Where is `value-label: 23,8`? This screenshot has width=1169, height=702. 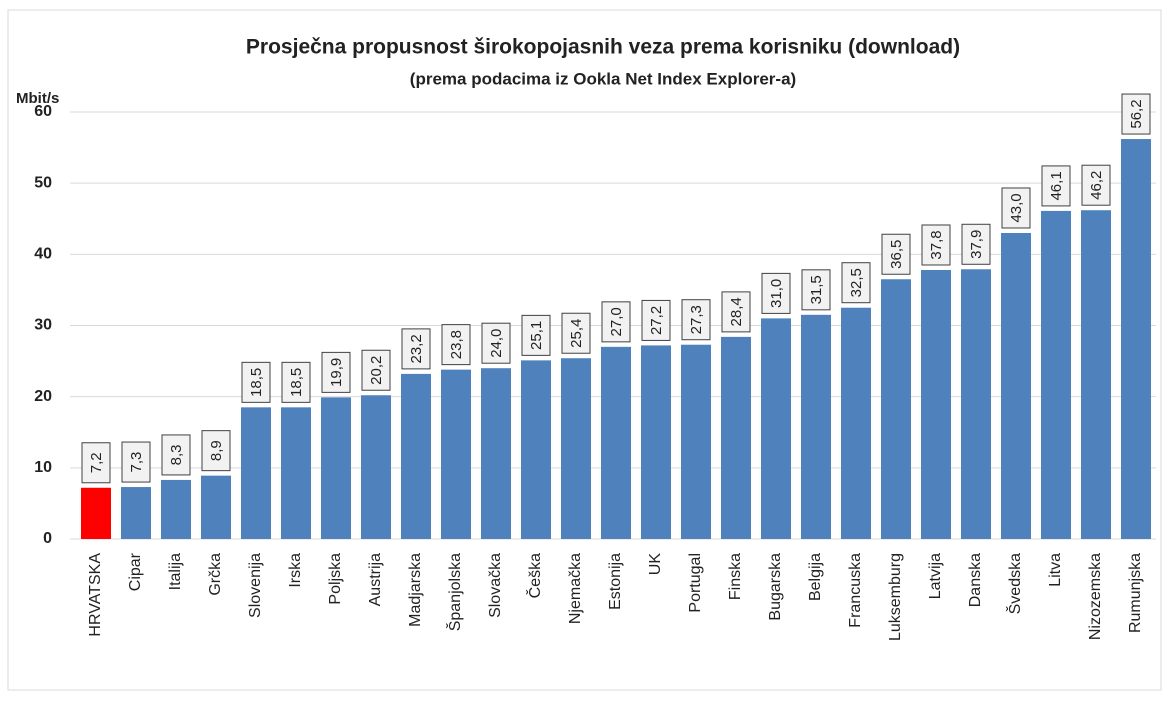
value-label: 23,8 is located at coordinates (456, 344).